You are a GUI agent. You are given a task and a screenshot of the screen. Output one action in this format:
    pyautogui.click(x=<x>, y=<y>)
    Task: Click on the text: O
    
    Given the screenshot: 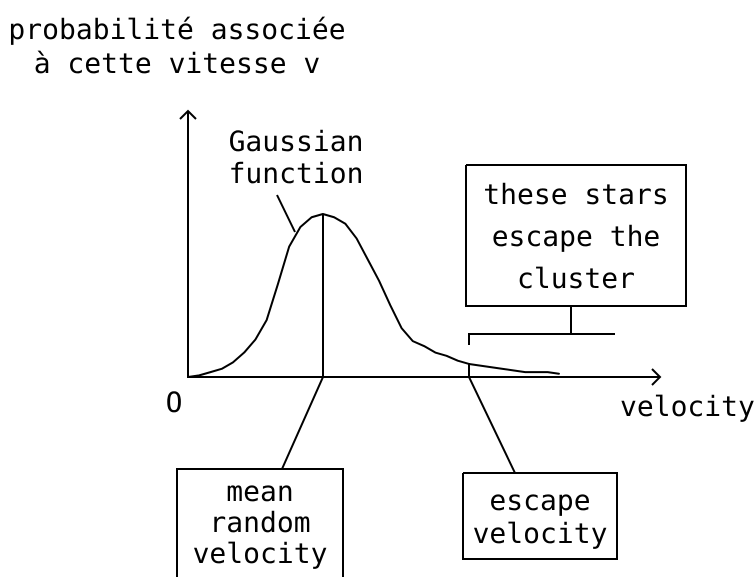 What is the action you would take?
    pyautogui.click(x=174, y=402)
    